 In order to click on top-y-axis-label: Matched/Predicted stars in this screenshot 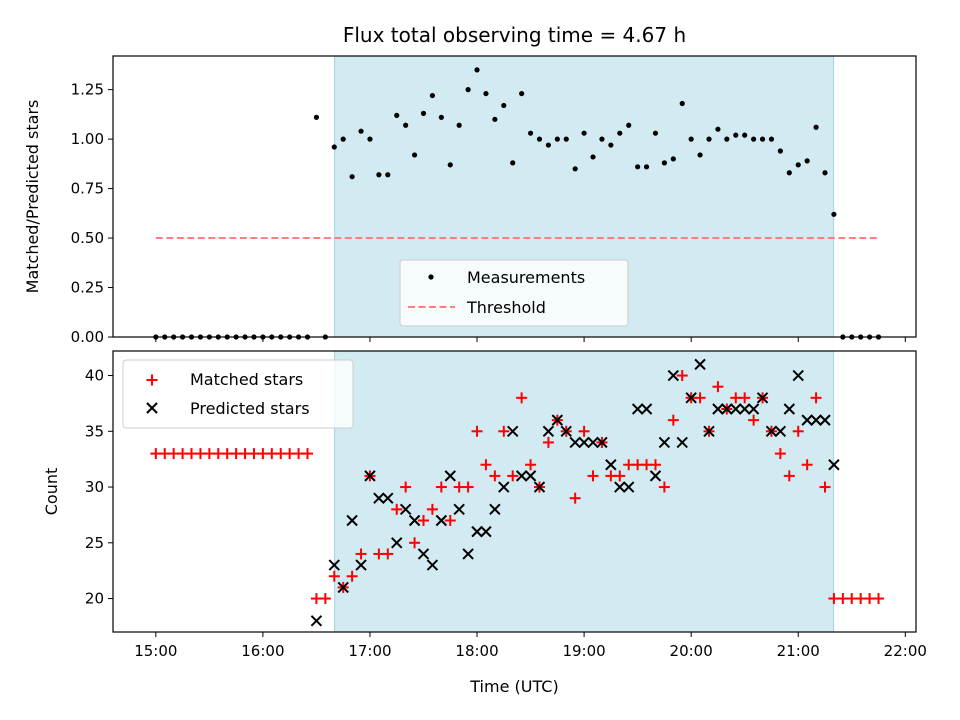, I will do `click(32, 197)`.